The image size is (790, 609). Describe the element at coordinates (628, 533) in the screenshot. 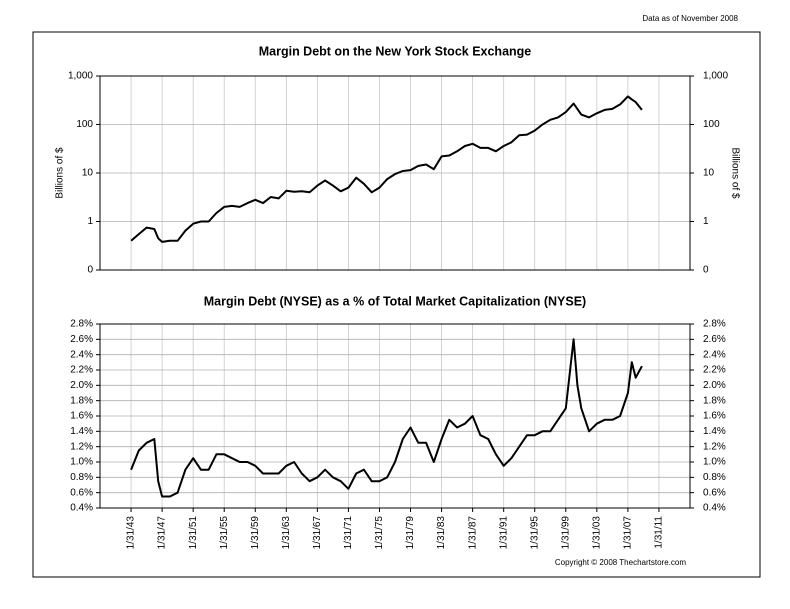

I see `x-tick-label: 1/31/07` at that location.